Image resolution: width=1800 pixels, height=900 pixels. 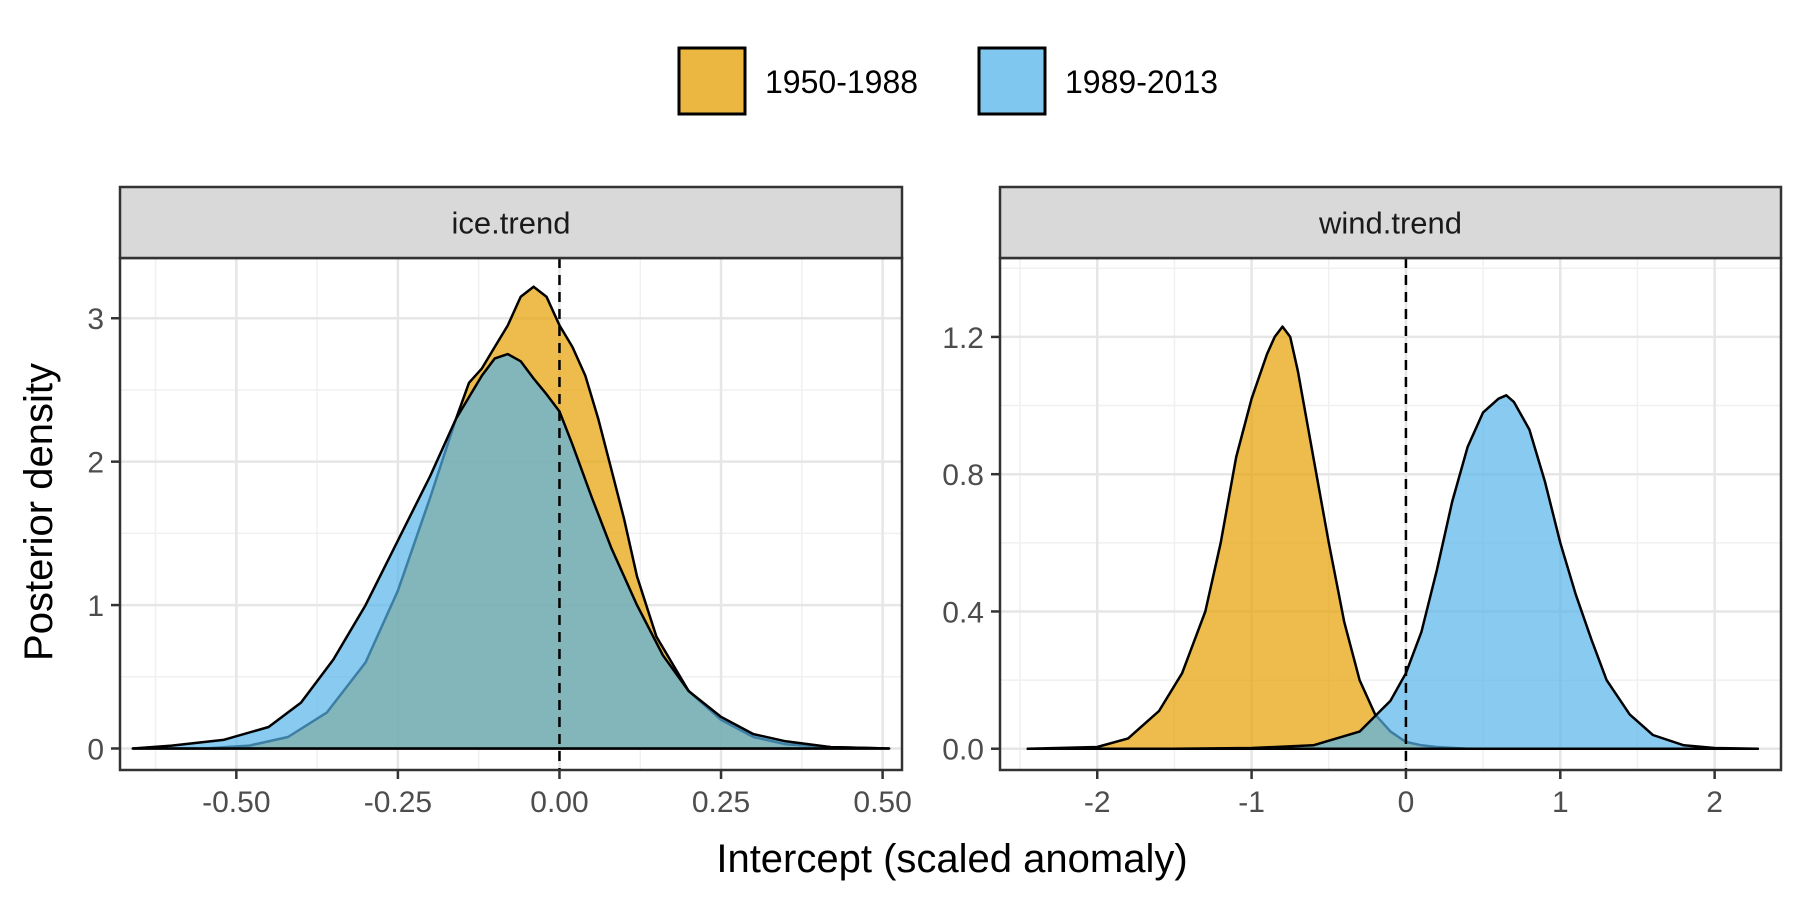 What do you see at coordinates (963, 612) in the screenshot?
I see `y-tick-label: 0.4` at bounding box center [963, 612].